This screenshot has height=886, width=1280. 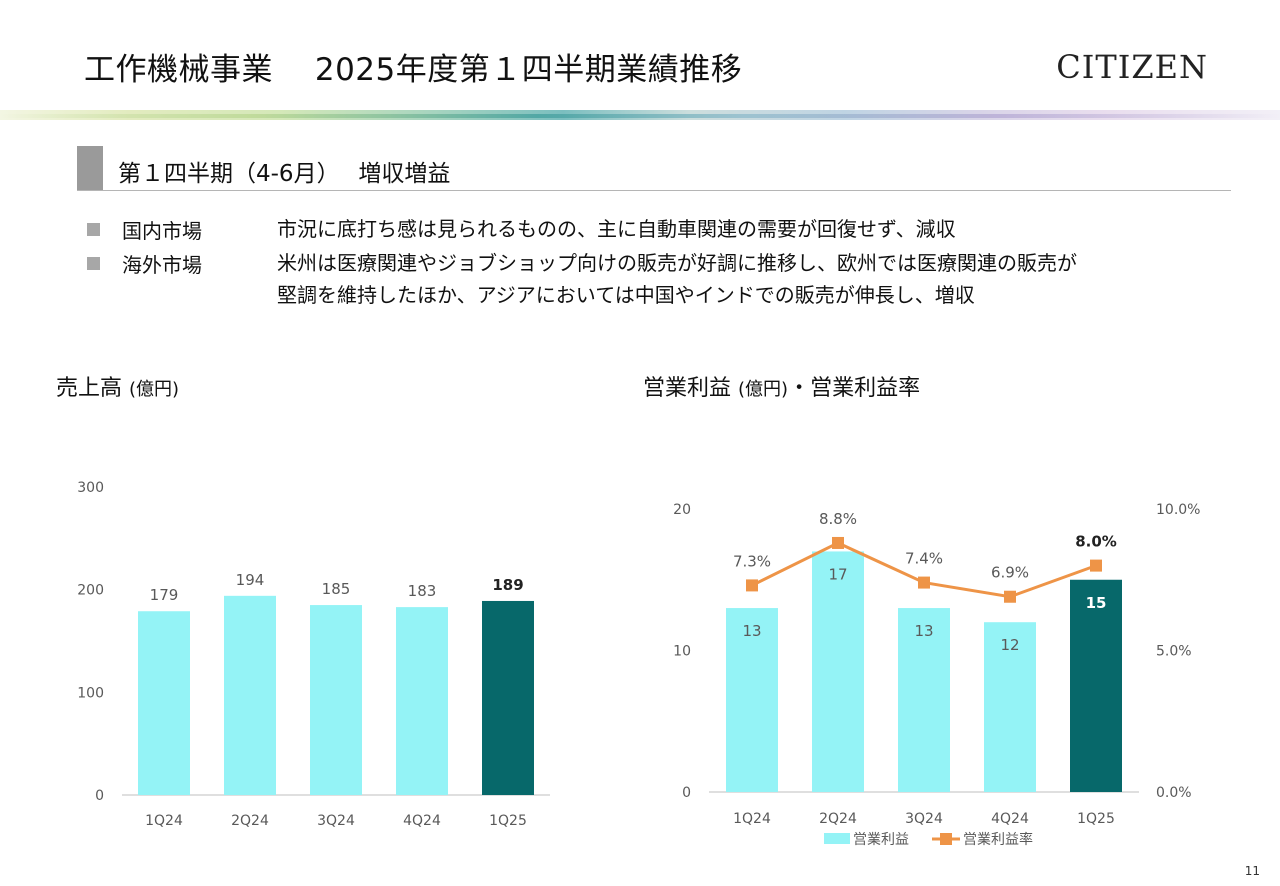 I want to click on profit-value-label: 15, so click(x=1096, y=603).